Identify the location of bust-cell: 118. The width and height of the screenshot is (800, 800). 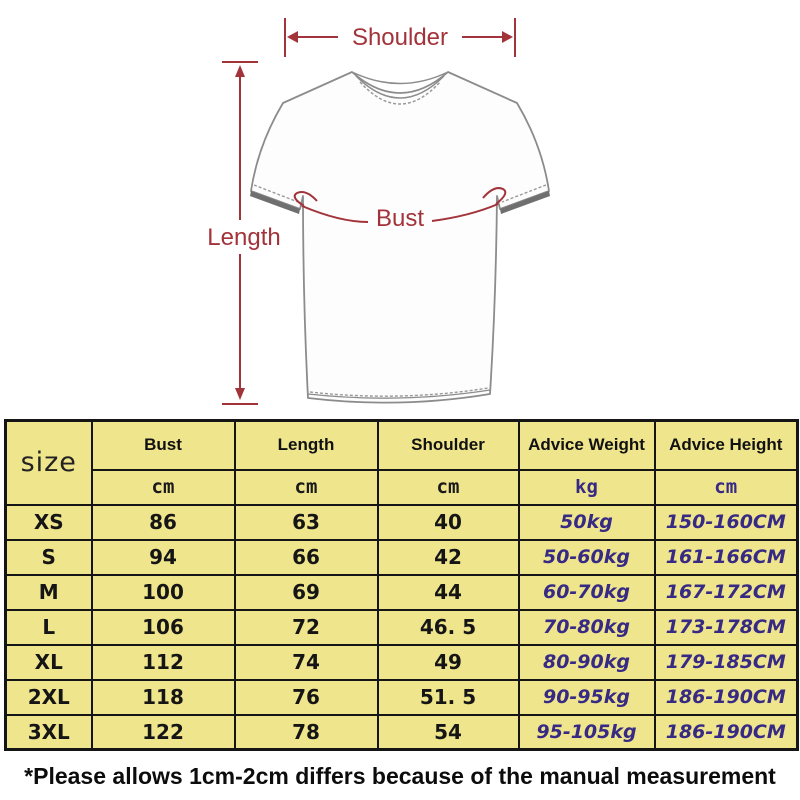
(163, 697).